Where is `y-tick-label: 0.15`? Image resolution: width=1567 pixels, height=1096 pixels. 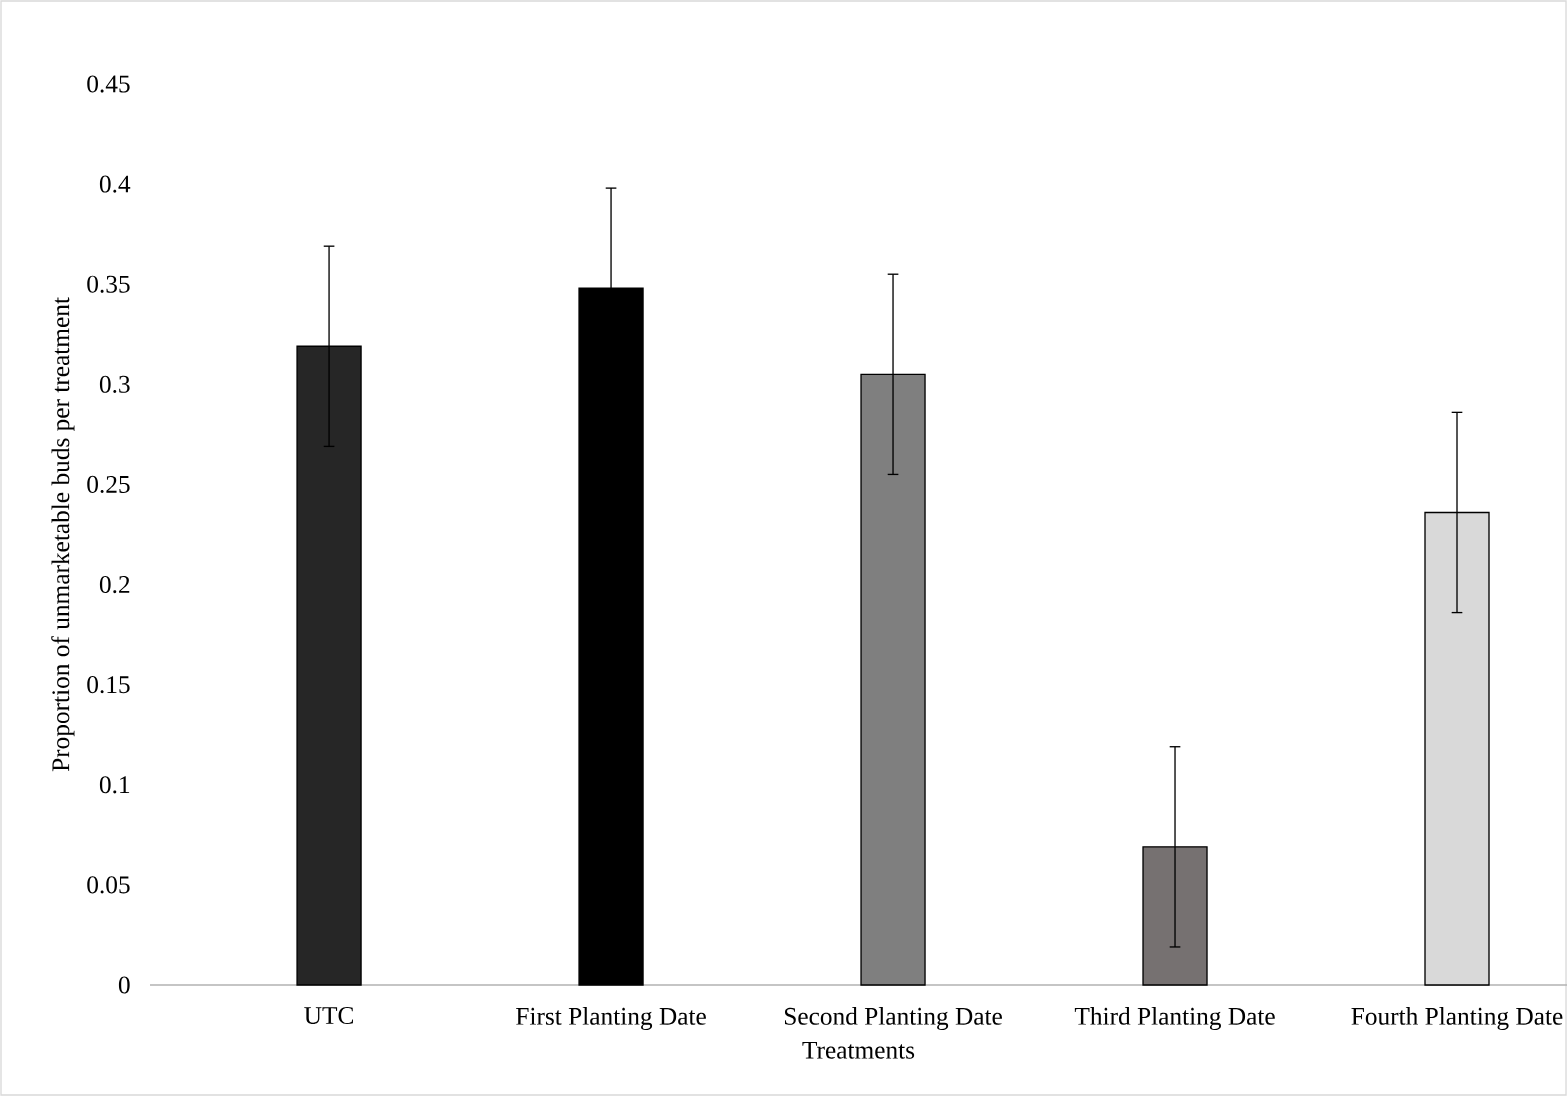
y-tick-label: 0.15 is located at coordinates (108, 685).